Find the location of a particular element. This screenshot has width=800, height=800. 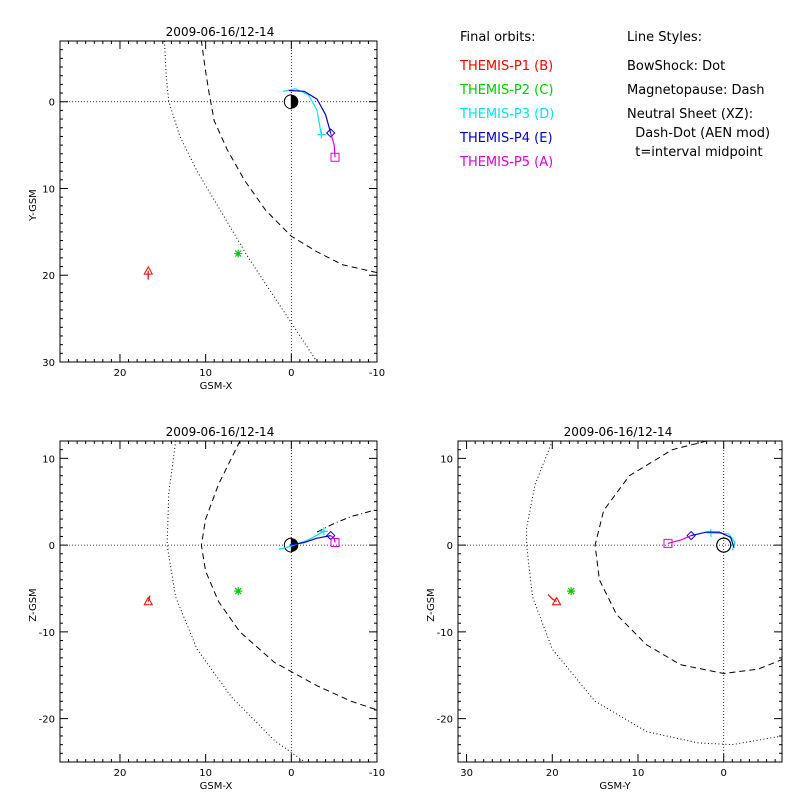

x-tick-label: 30 is located at coordinates (466, 773).